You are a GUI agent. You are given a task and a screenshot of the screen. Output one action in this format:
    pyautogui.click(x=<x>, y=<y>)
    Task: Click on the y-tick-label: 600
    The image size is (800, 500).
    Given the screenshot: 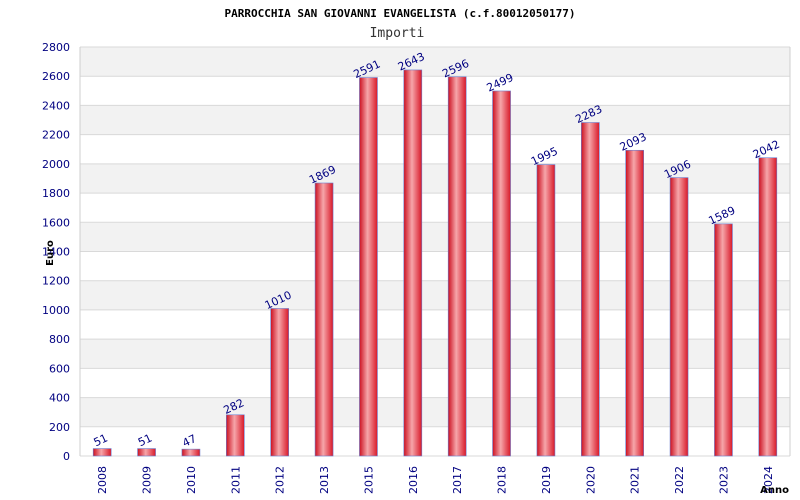 What is the action you would take?
    pyautogui.click(x=59, y=368)
    